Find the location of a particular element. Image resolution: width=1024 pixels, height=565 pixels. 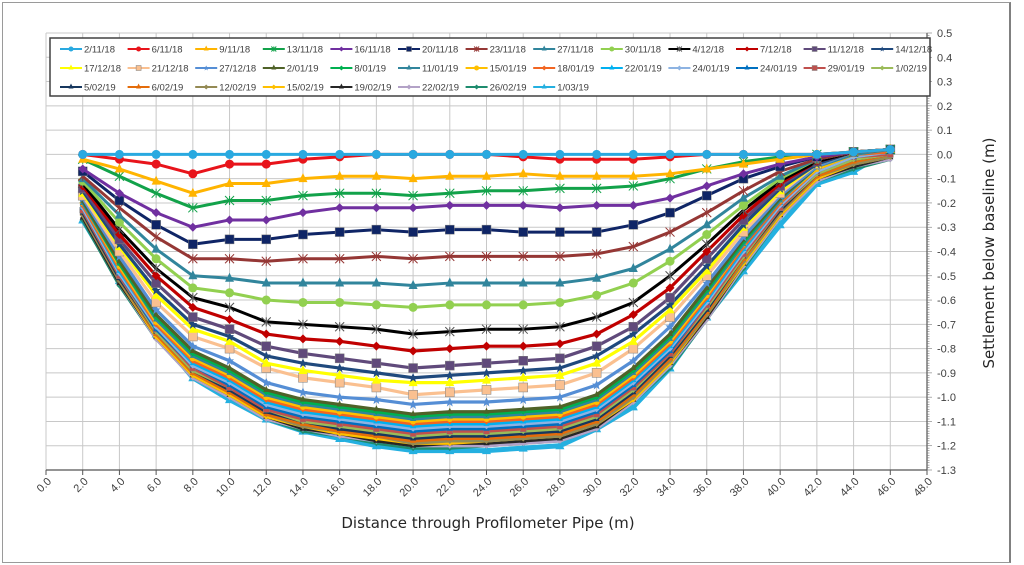

y-axis-title: Settlement below baseline (m) is located at coordinates (989, 253).